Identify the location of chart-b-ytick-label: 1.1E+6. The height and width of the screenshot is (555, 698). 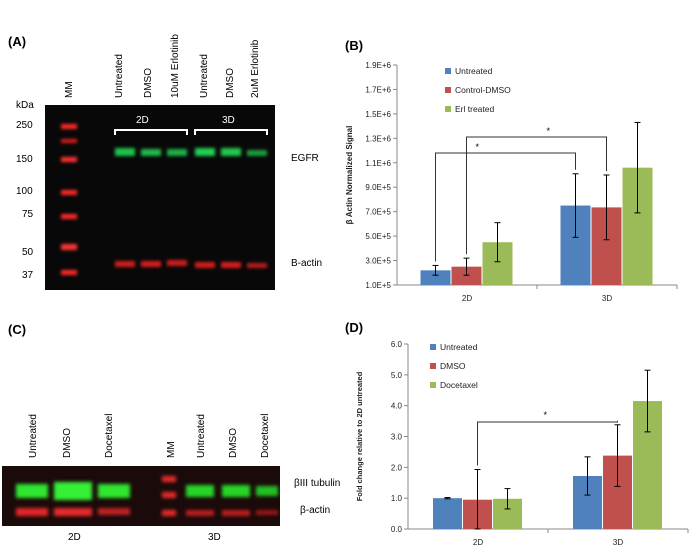
(378, 163).